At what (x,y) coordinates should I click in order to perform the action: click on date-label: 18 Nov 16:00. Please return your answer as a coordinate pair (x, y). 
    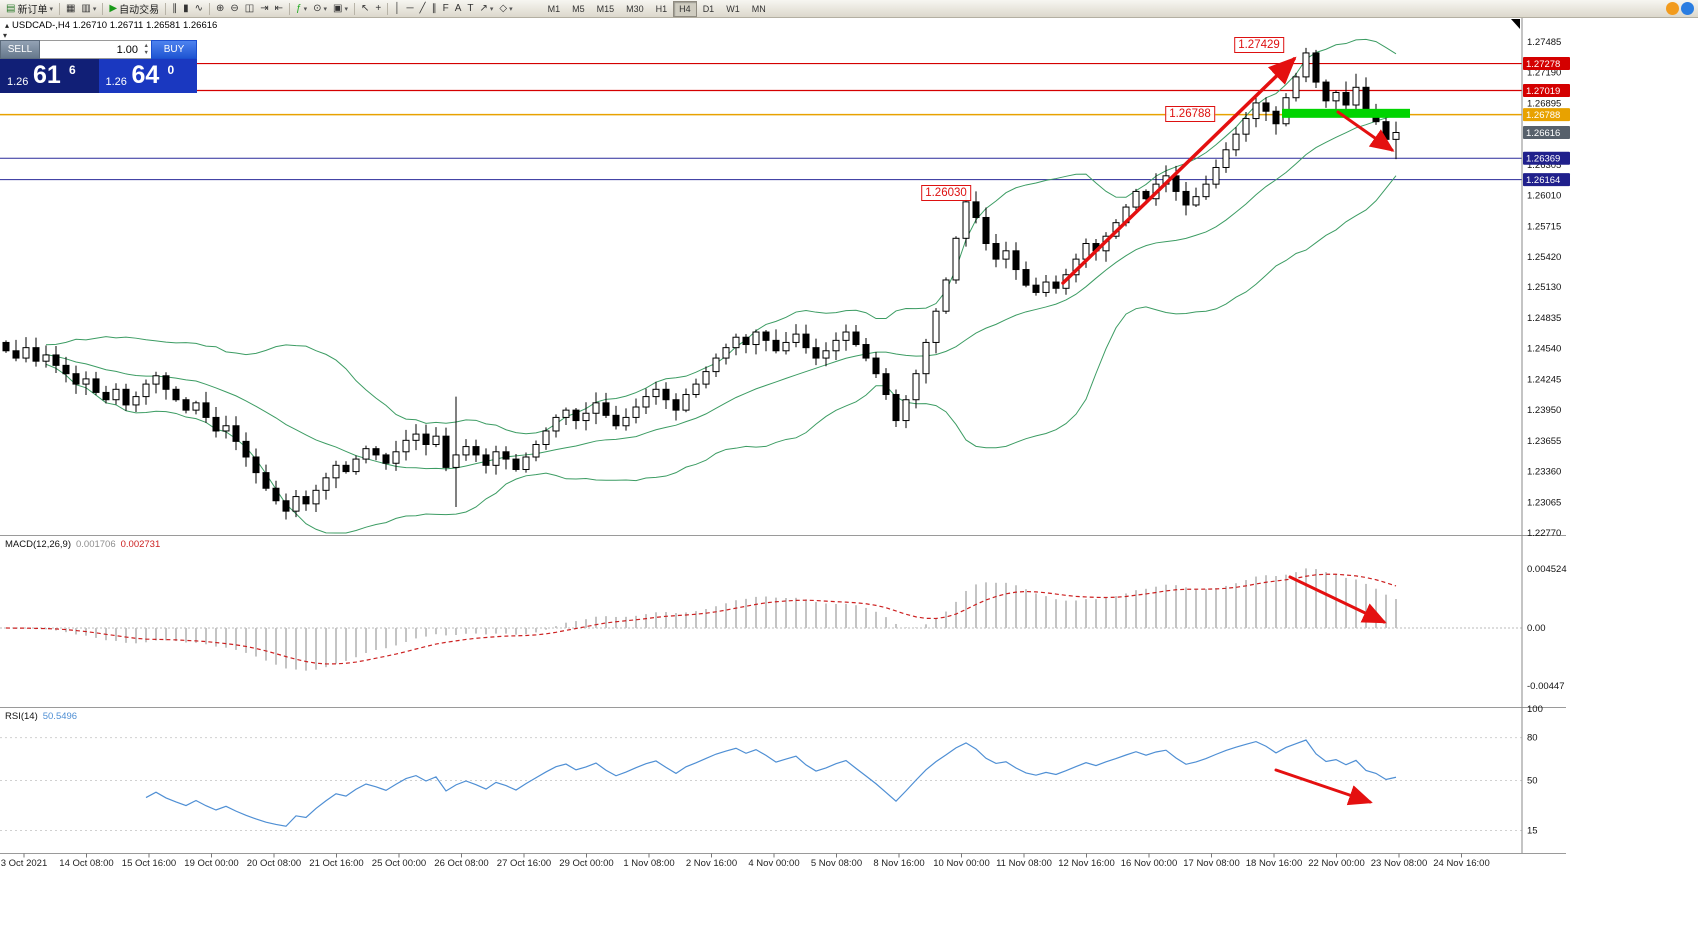
    Looking at the image, I should click on (1274, 863).